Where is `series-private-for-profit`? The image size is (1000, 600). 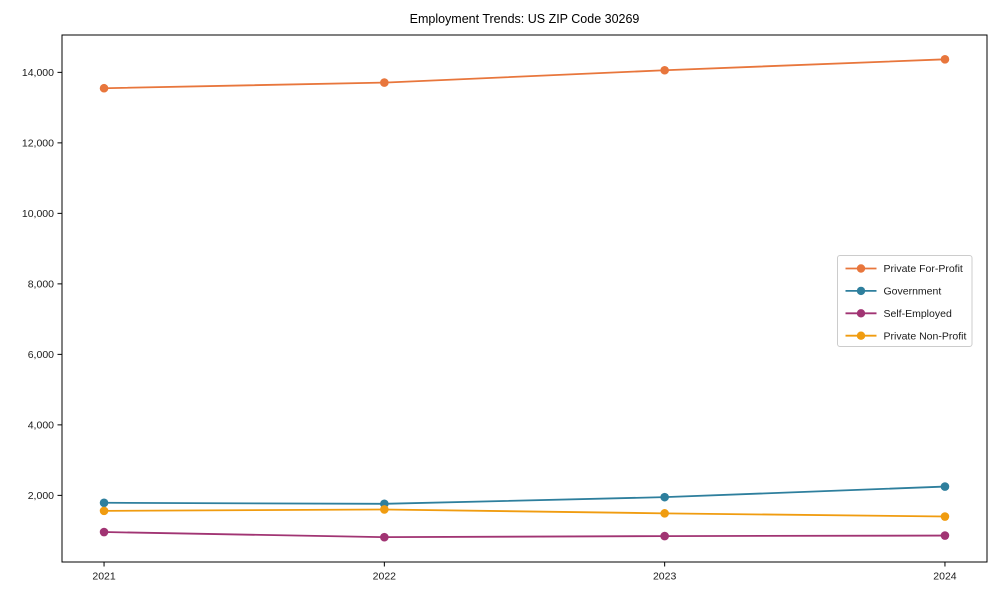 series-private-for-profit is located at coordinates (524, 74).